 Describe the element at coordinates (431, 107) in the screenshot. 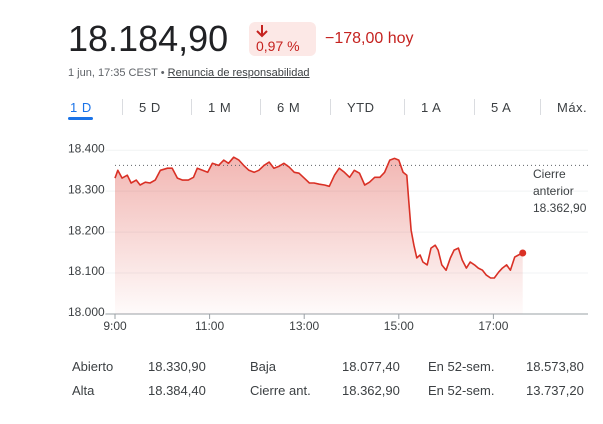

I see `range-tab: 1 A` at that location.